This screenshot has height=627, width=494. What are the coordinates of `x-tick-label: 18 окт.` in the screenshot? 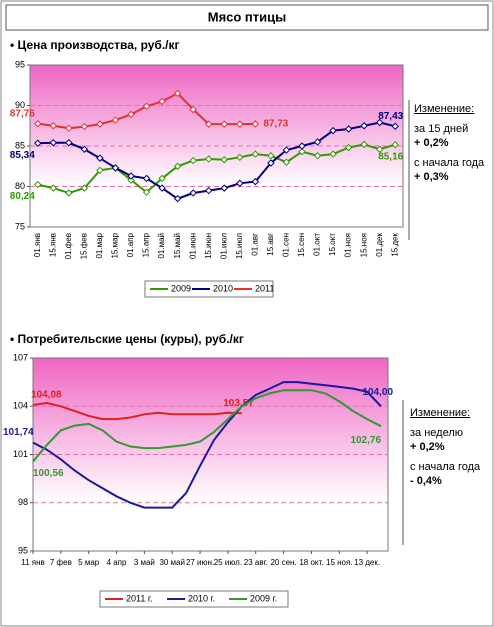 It's located at (311, 562).